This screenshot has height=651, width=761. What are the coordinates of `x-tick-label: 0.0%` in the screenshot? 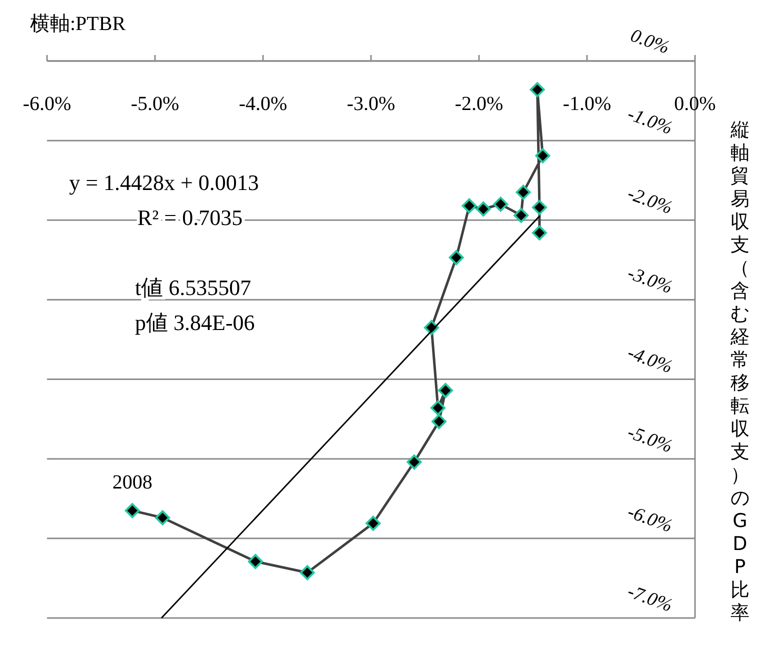 It's located at (695, 104).